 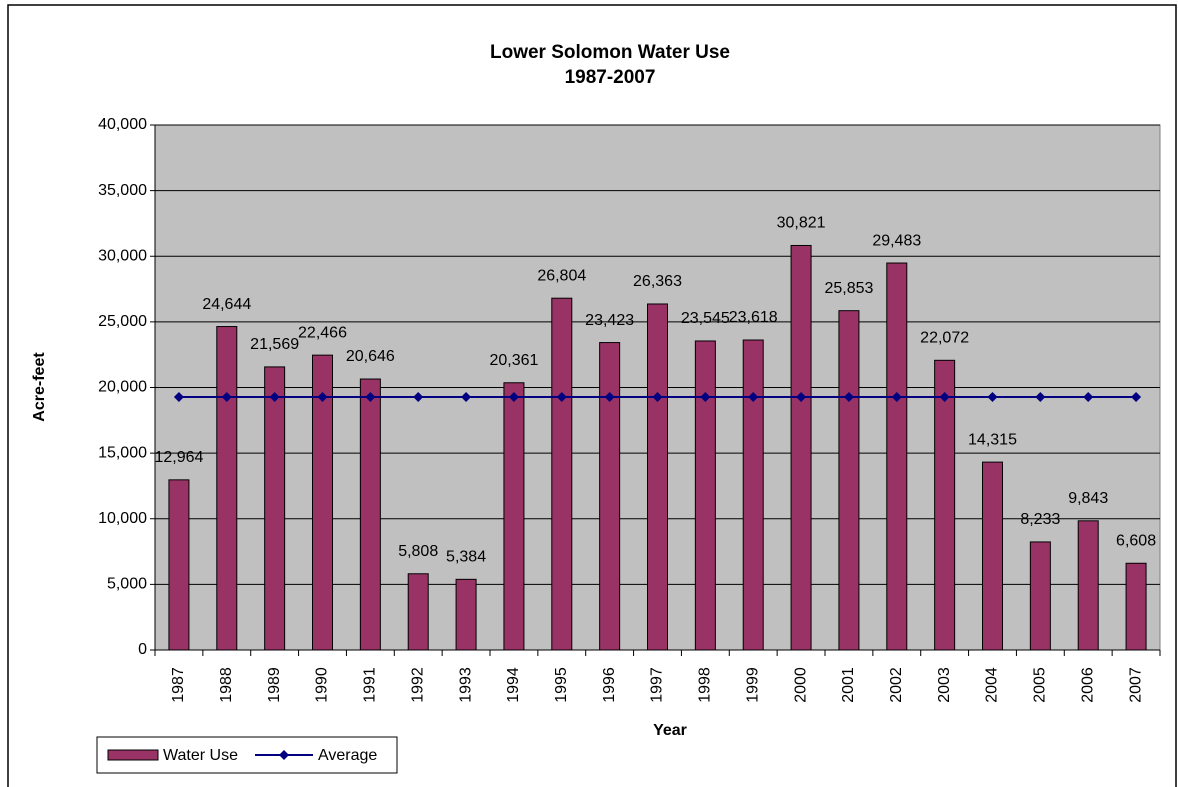 I want to click on x-tick-label: 2006, so click(x=1087, y=685).